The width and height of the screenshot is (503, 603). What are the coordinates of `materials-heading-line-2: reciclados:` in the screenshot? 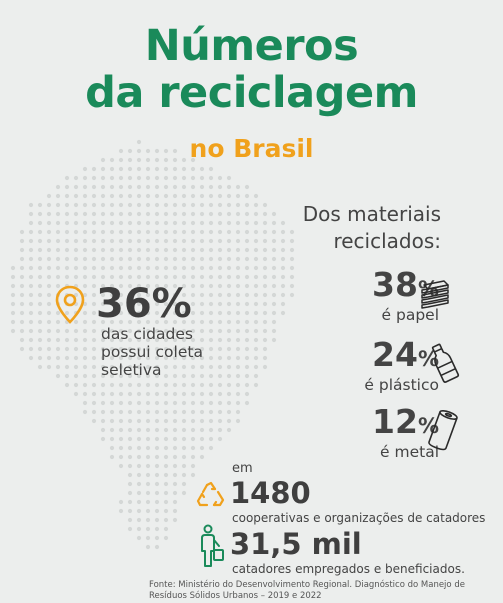 It's located at (387, 241).